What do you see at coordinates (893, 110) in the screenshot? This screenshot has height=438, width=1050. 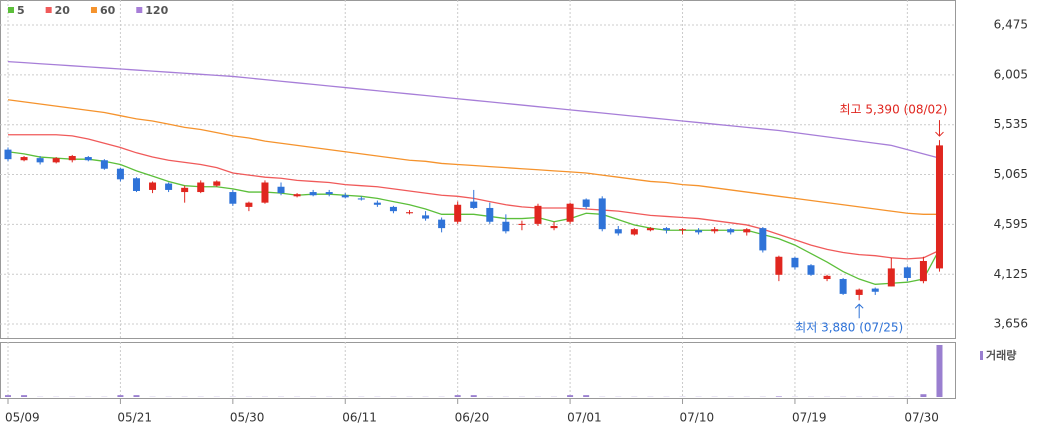 I see `annotation-high: 최고 5,390 (08/02)` at bounding box center [893, 110].